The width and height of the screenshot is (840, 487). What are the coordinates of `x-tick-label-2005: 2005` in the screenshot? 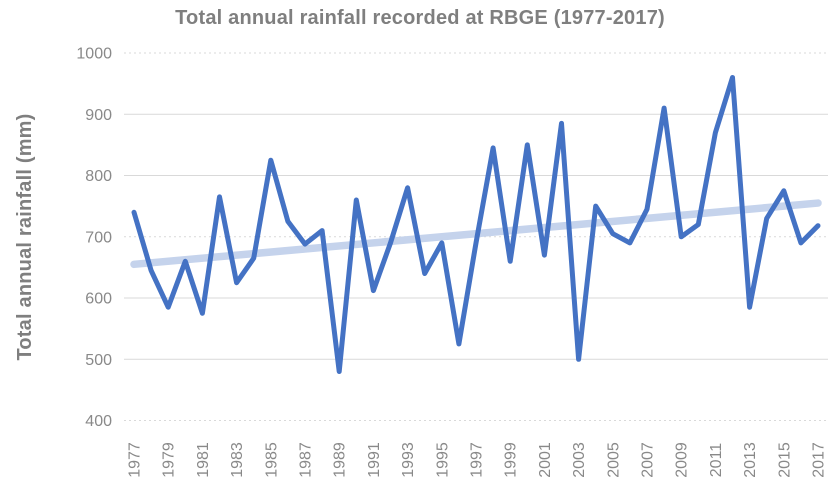 It's located at (613, 460).